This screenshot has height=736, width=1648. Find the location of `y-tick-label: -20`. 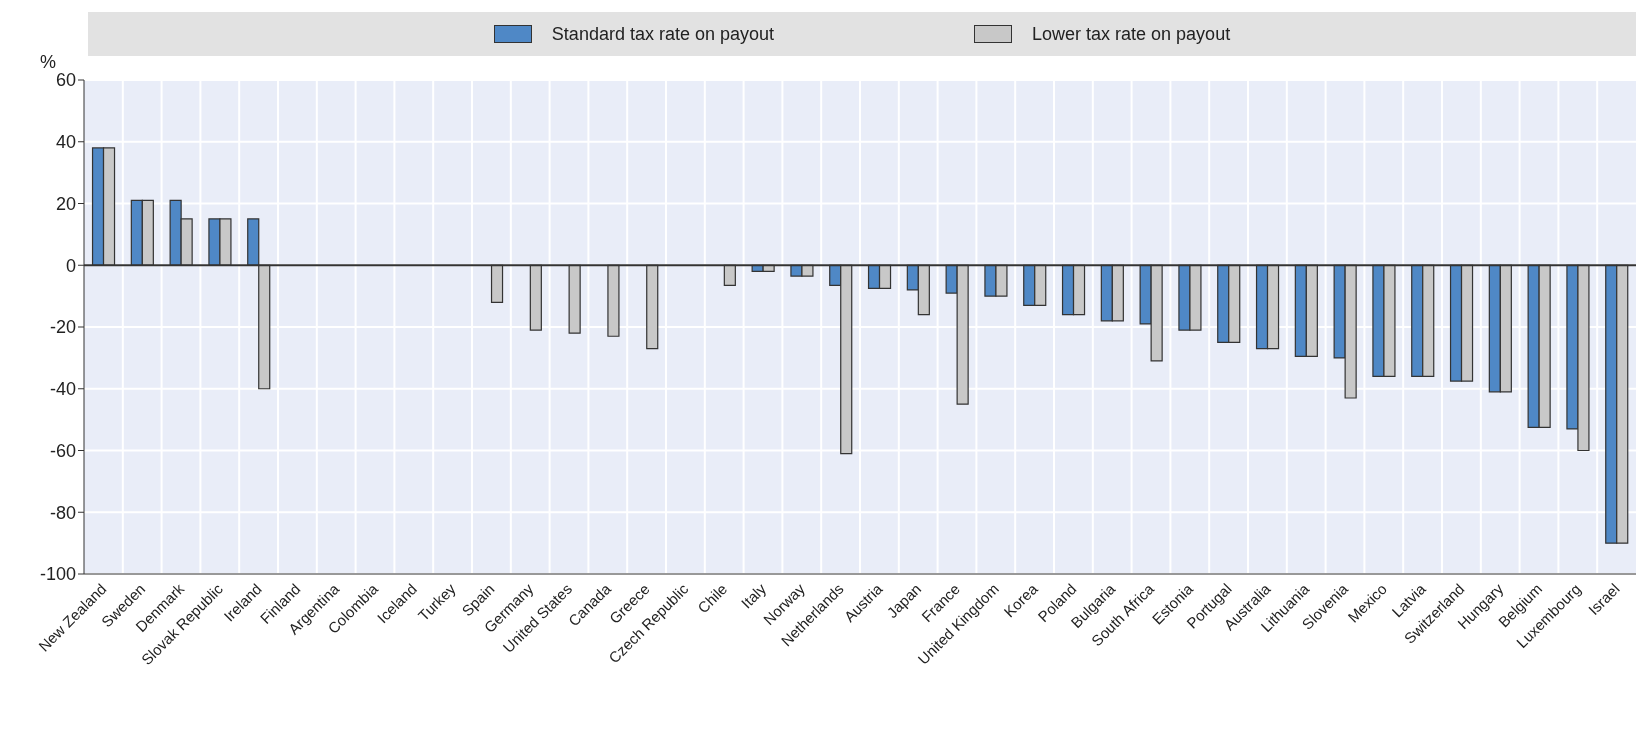

y-tick-label: -20 is located at coordinates (62, 327).